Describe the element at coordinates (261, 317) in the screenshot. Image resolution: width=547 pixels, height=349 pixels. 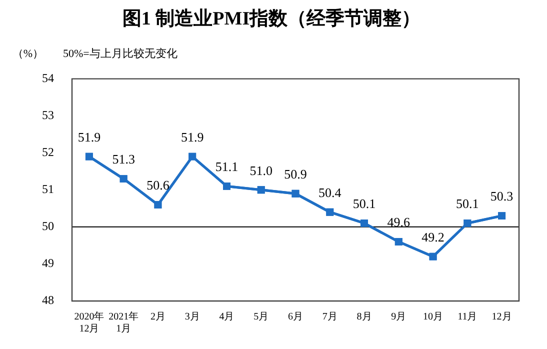
I see `x-tick-label: 5月` at that location.